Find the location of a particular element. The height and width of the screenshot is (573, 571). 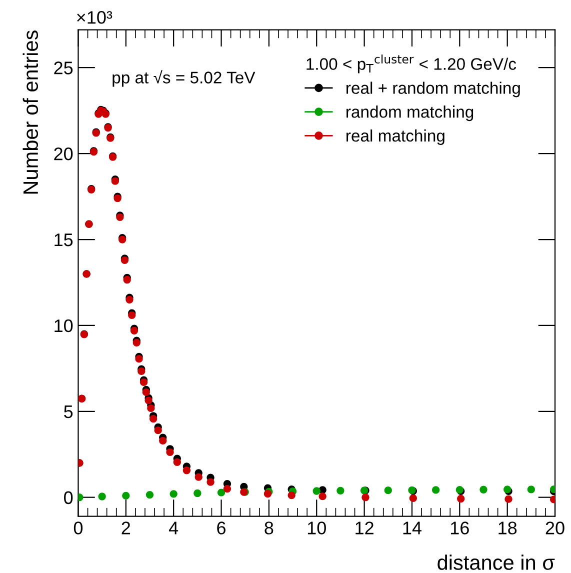

x-tick-label: 6 is located at coordinates (221, 528).